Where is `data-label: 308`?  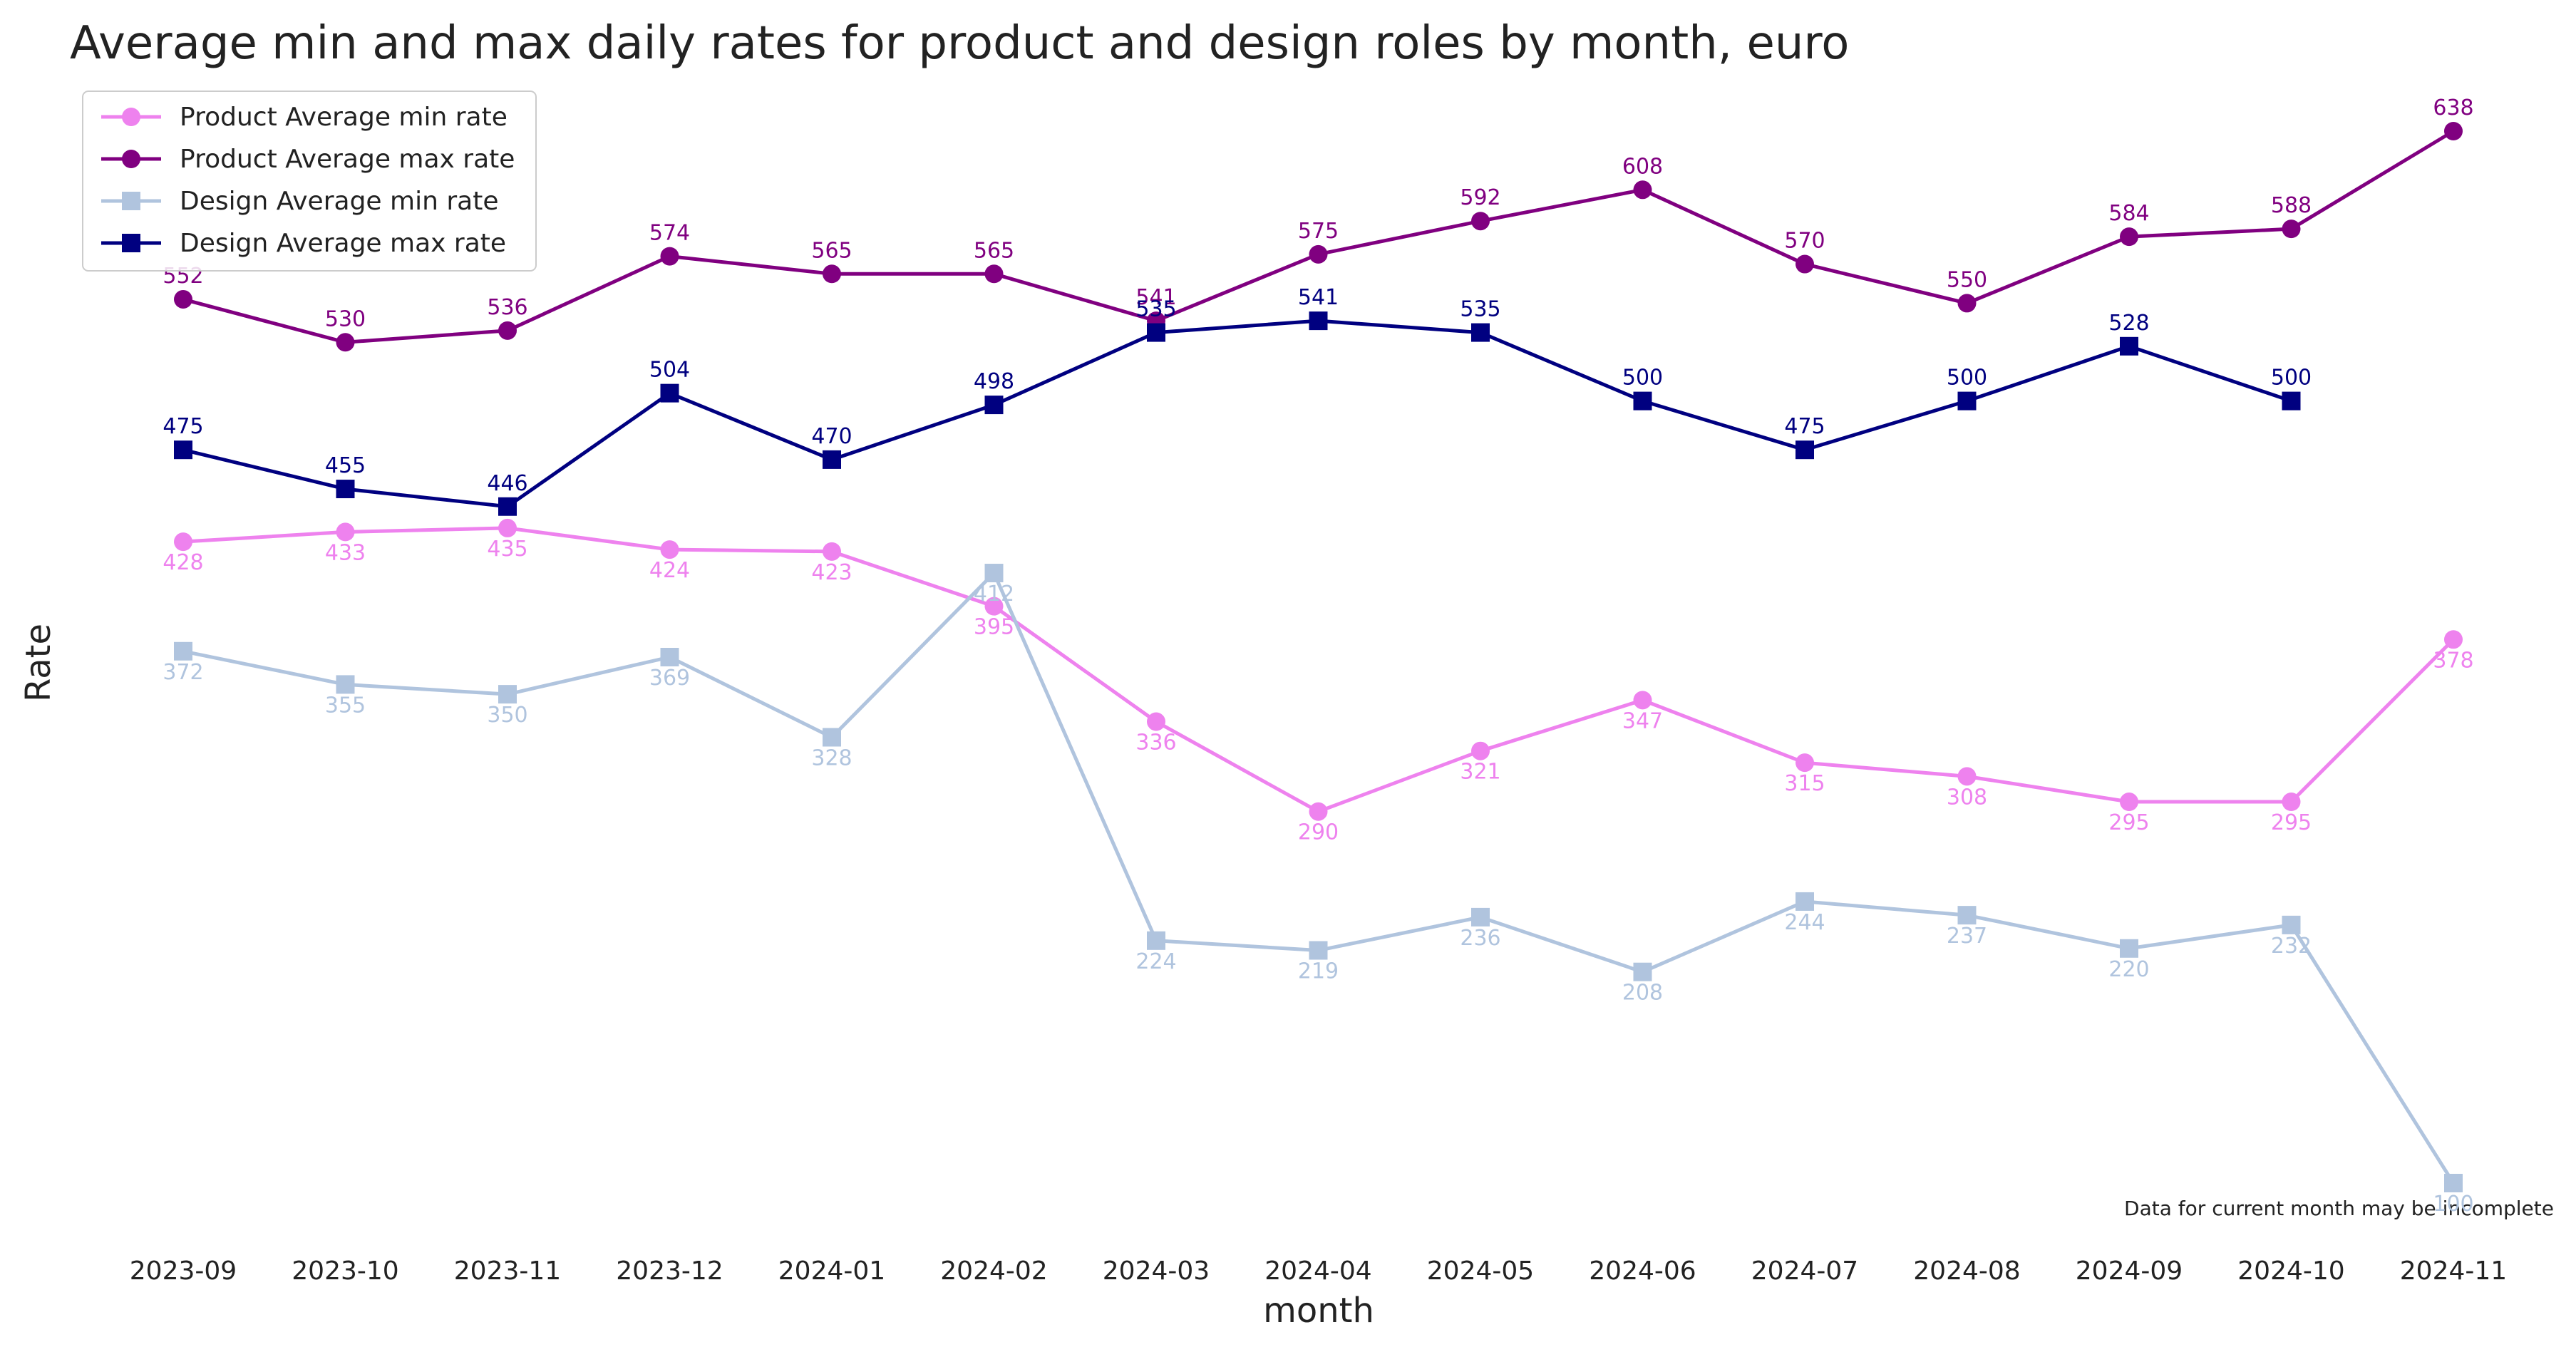 data-label: 308 is located at coordinates (1967, 797).